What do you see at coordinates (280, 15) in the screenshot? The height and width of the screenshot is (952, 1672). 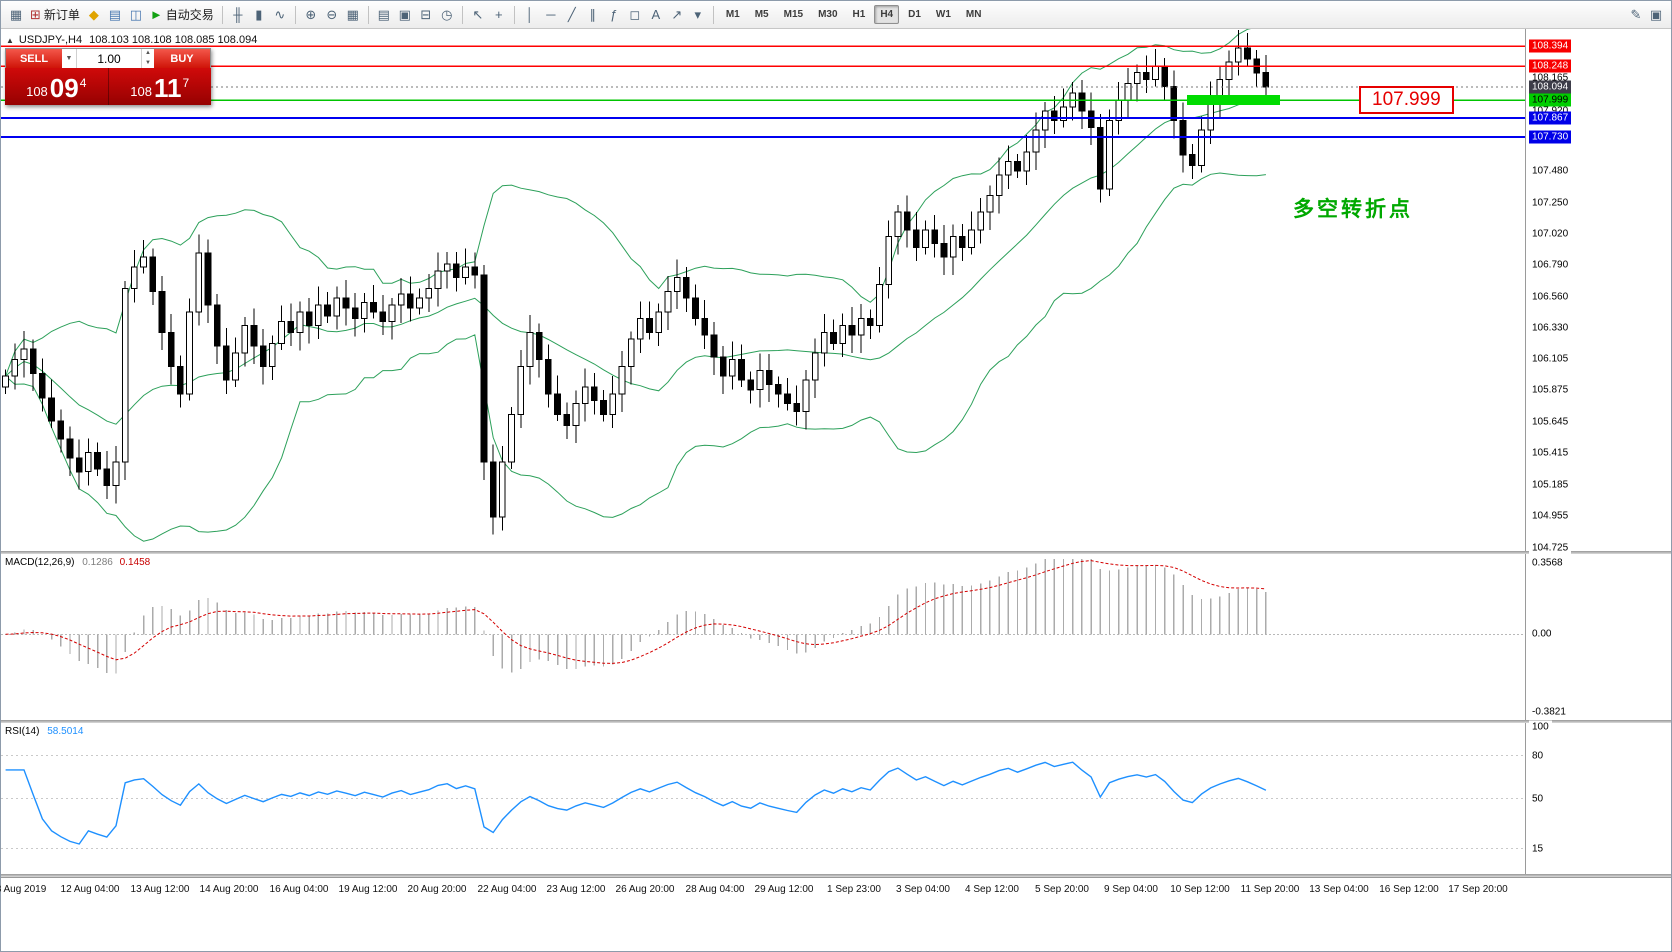 I see `line-chart-icon: ∿` at bounding box center [280, 15].